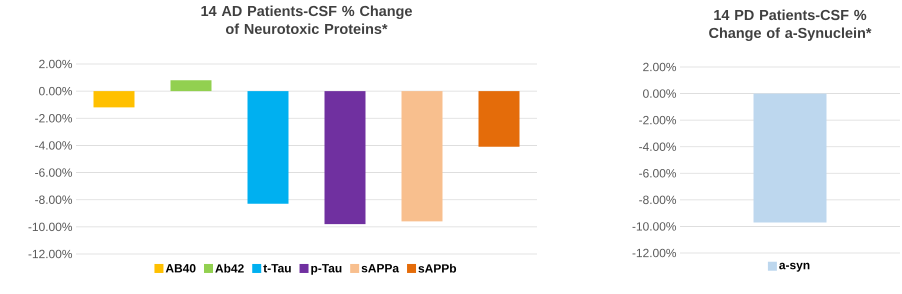 This screenshot has height=294, width=902. Describe the element at coordinates (437, 268) in the screenshot. I see `legend-label: sAPPb` at that location.